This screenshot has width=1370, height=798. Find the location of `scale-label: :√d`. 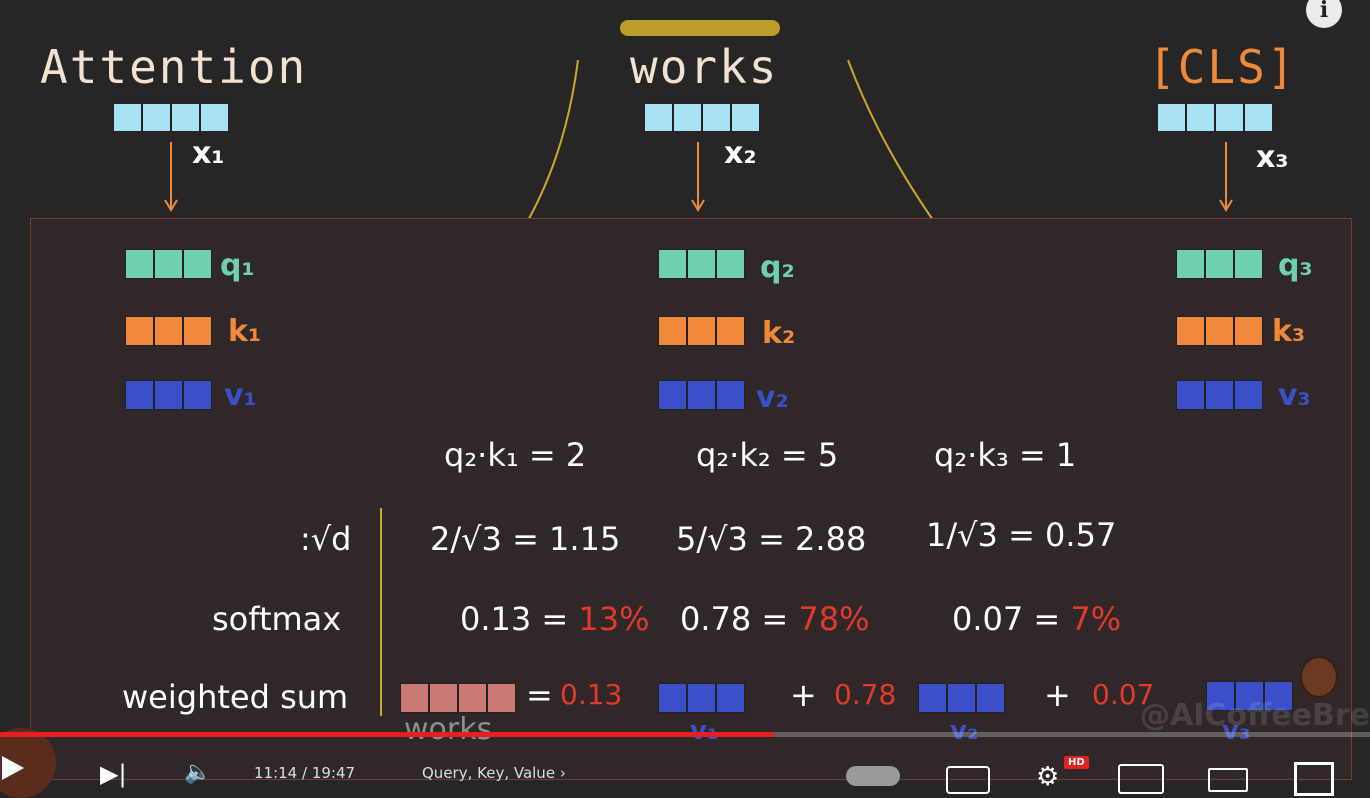

scale-label: :√d is located at coordinates (326, 539).